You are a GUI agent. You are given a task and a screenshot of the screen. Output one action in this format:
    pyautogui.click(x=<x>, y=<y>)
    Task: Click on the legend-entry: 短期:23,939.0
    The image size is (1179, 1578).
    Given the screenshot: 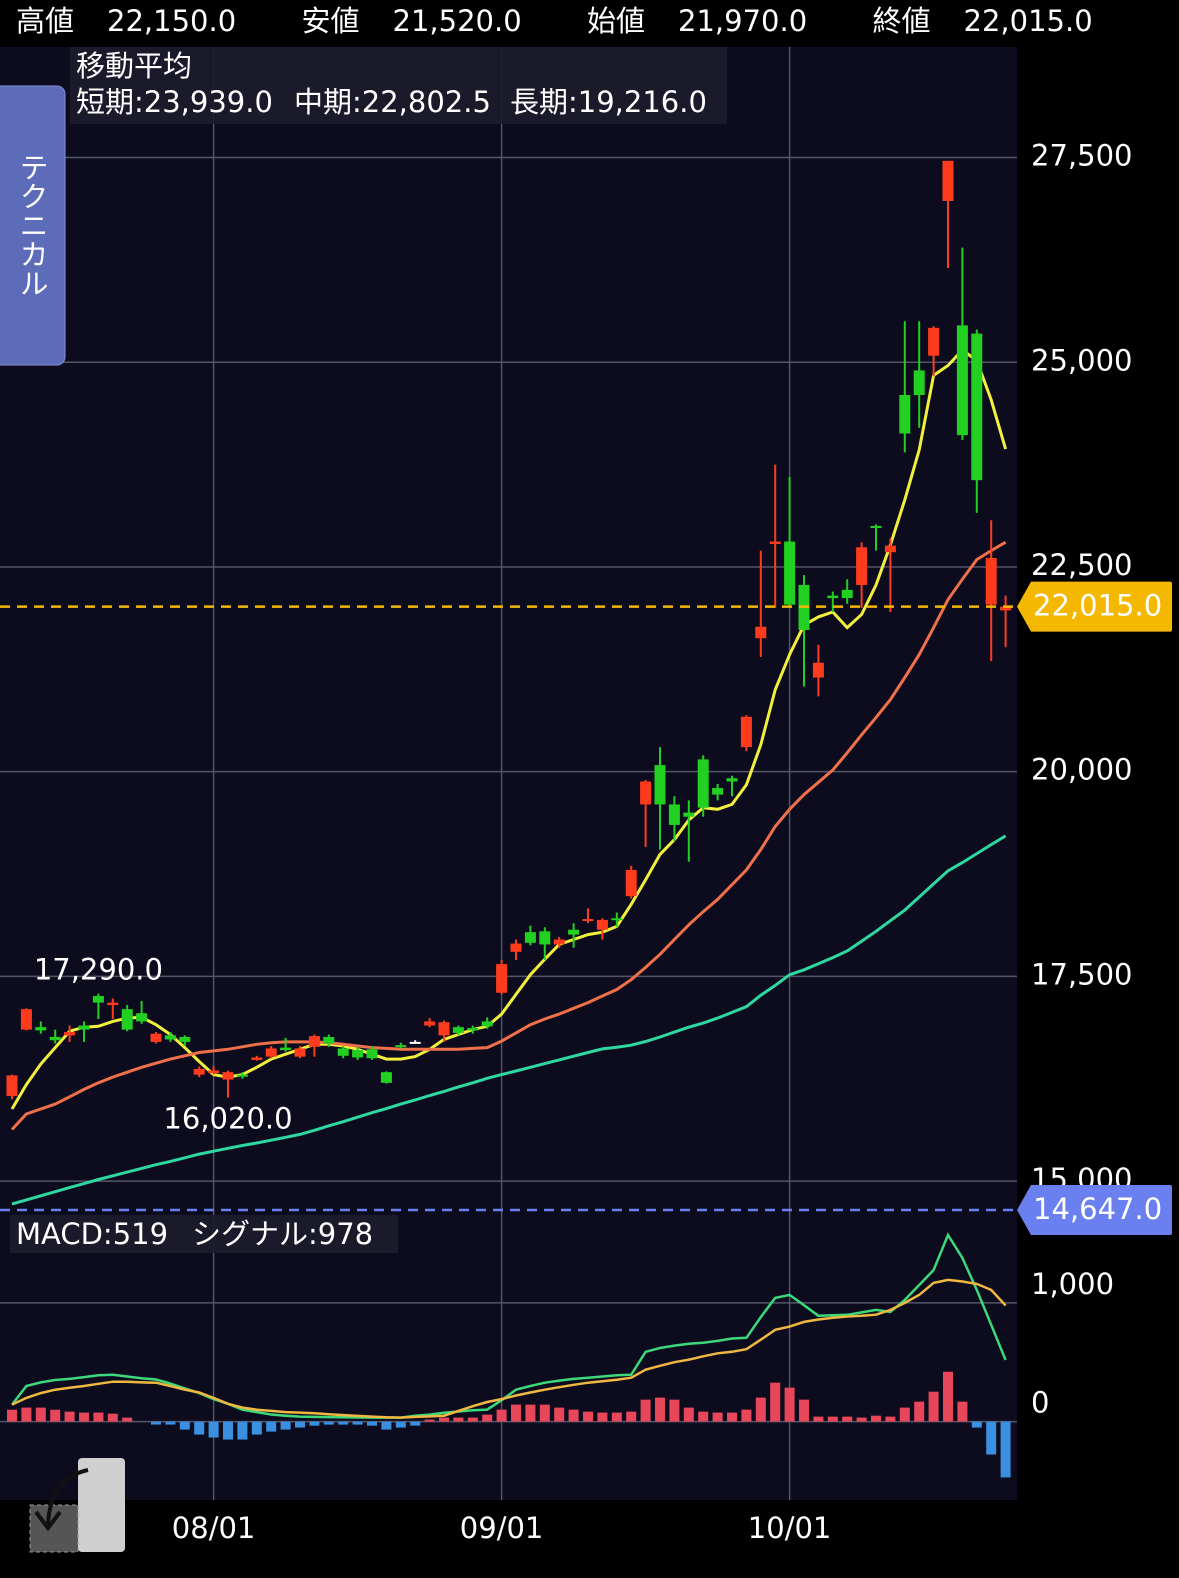 What is the action you would take?
    pyautogui.click(x=174, y=102)
    